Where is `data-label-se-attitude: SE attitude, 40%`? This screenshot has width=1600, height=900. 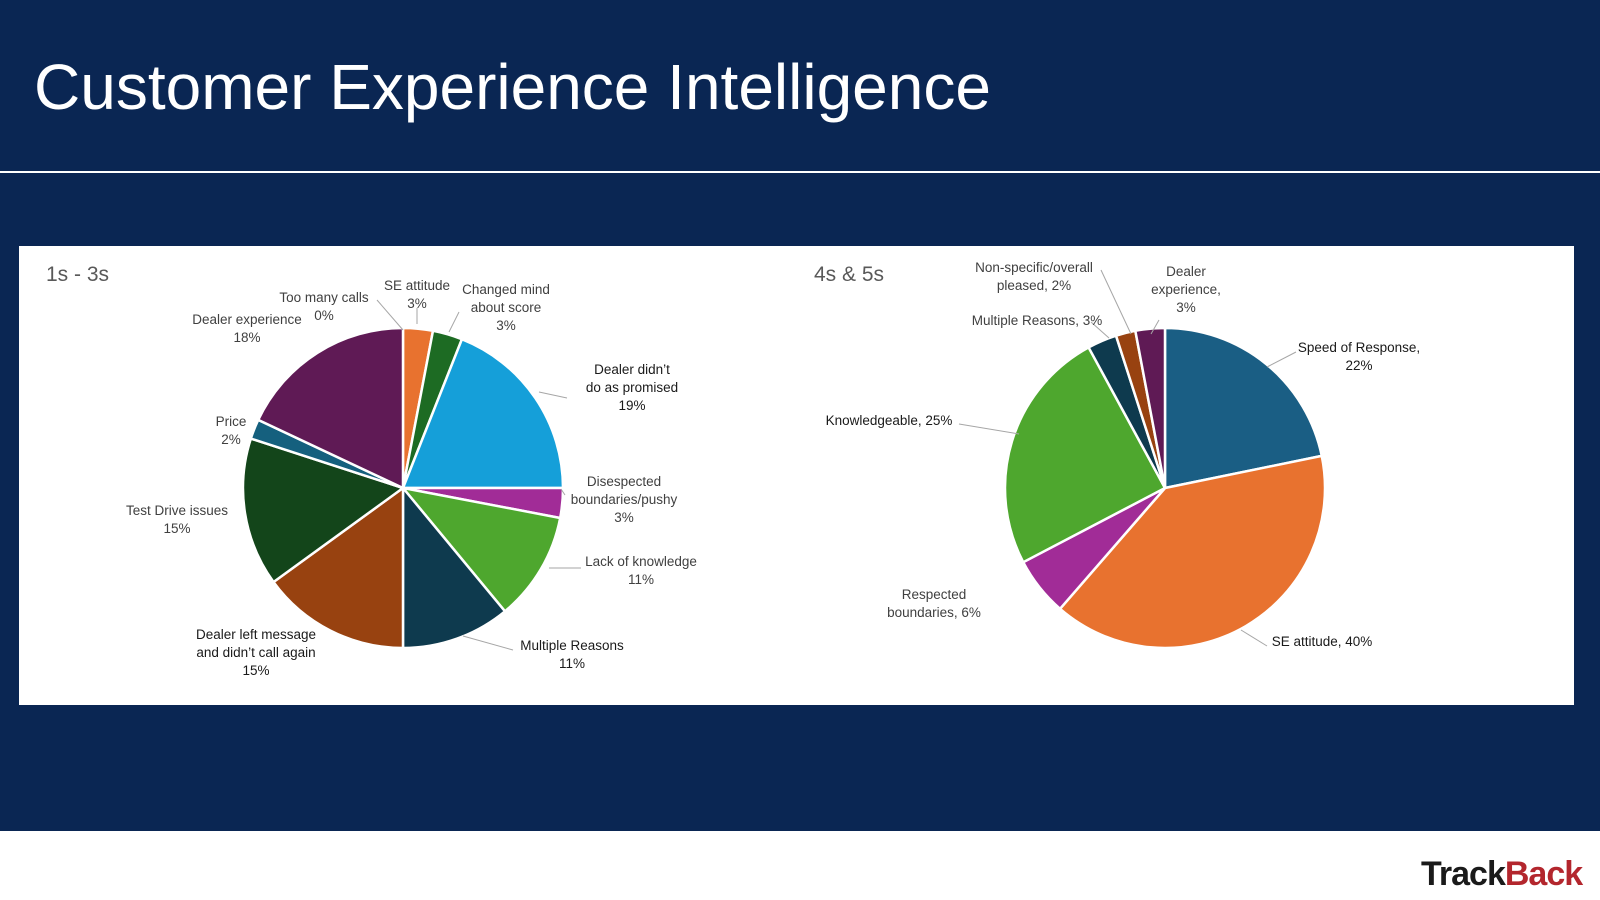 data-label-se-attitude: SE attitude, 40% is located at coordinates (1322, 641).